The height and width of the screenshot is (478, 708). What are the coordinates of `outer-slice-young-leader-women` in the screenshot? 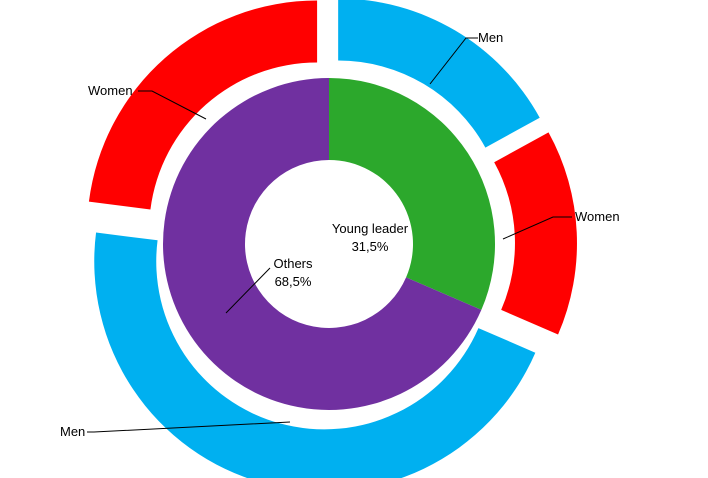 It's located at (535, 233).